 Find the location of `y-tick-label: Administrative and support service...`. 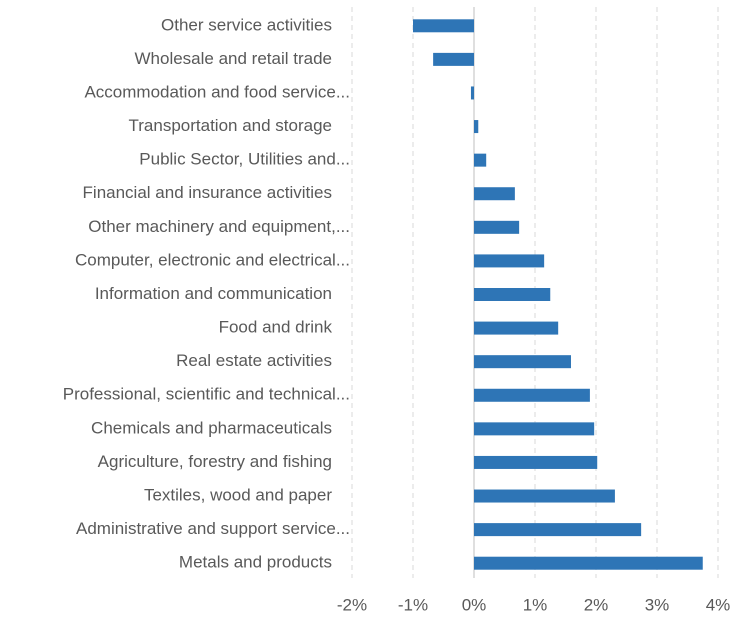

y-tick-label: Administrative and support service... is located at coordinates (213, 528).